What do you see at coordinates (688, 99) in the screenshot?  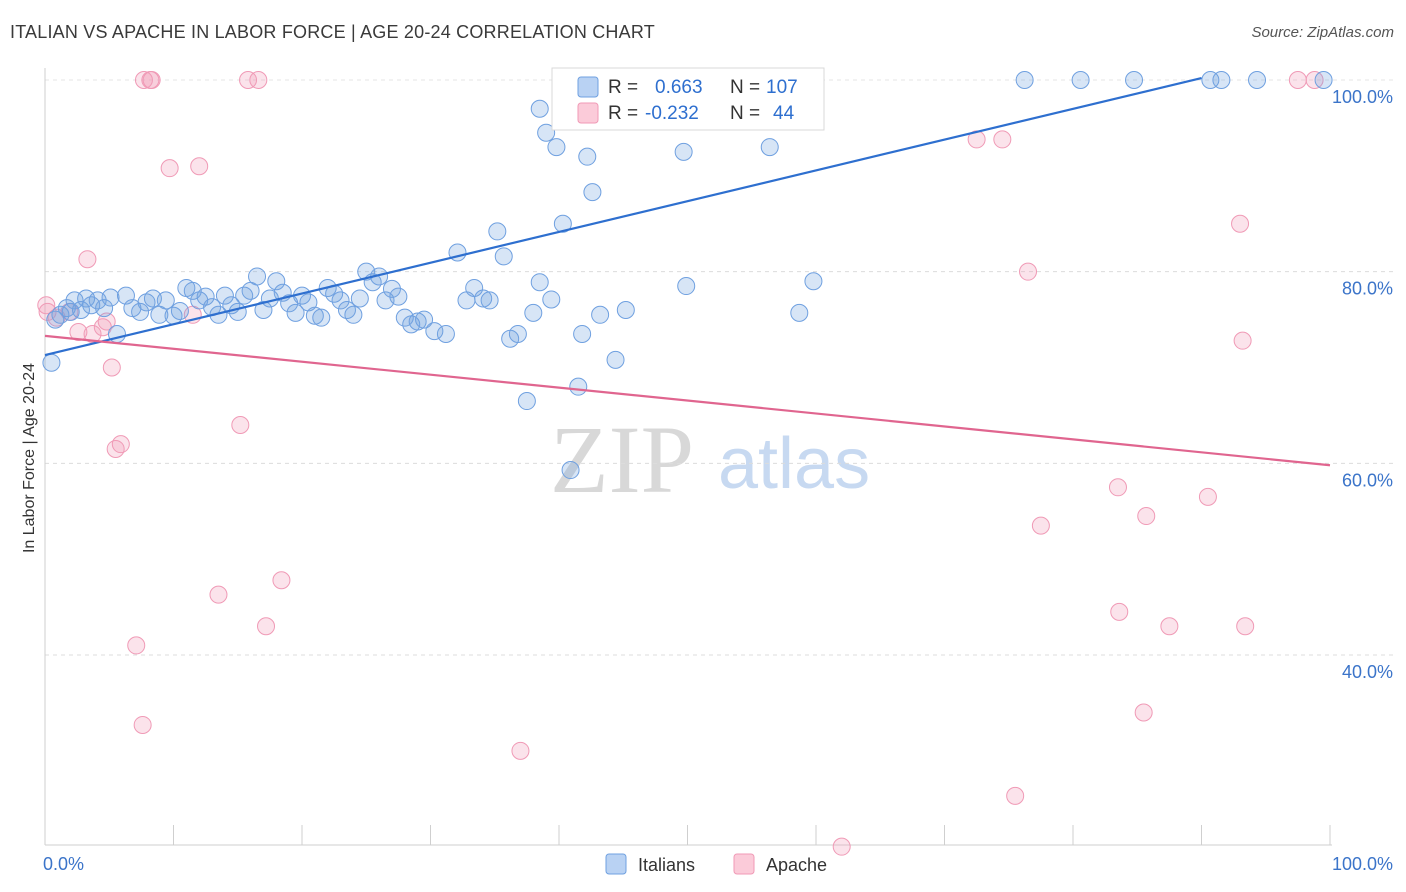 I see `legend-box: R = 0.663 N = 107 R = -0.232 N = 44` at bounding box center [688, 99].